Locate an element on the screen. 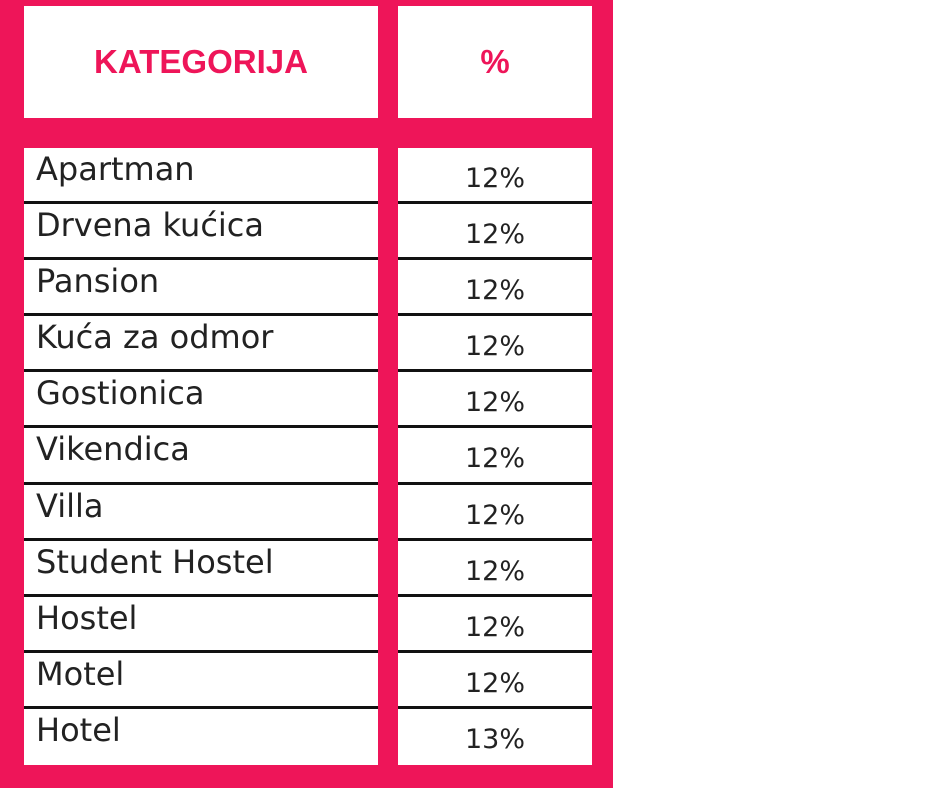 The width and height of the screenshot is (940, 788). category-cell: Pansion is located at coordinates (98, 281).